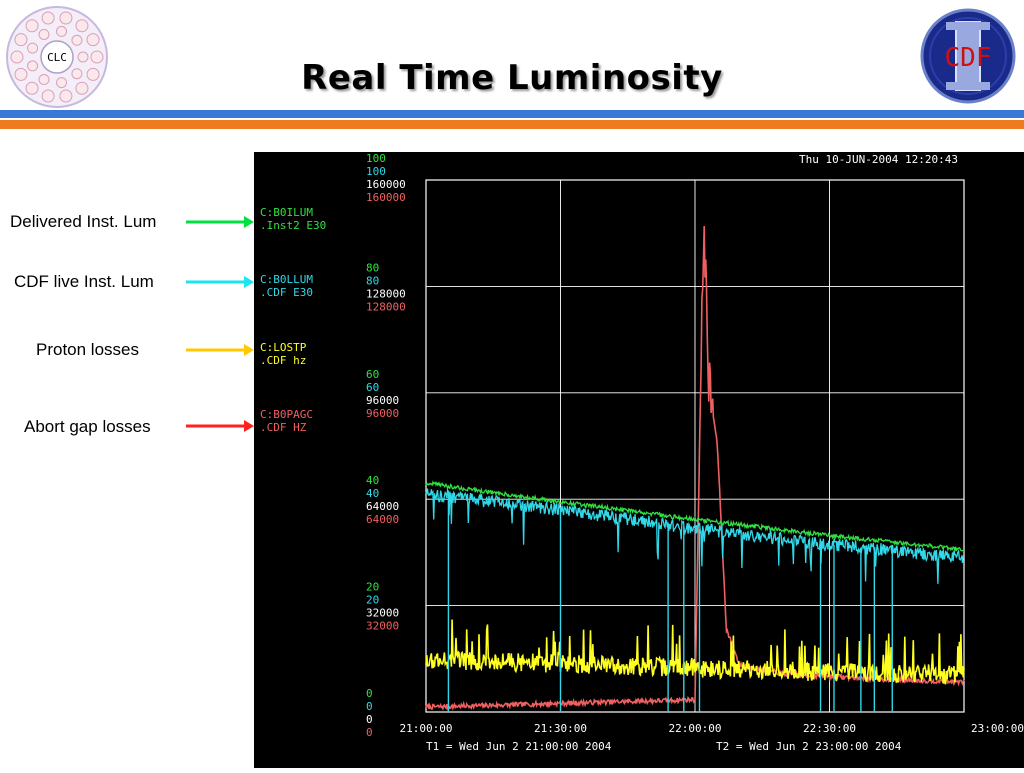 This screenshot has width=1024, height=773. What do you see at coordinates (286, 292) in the screenshot?
I see `legend-series-unit: .CDF E30` at bounding box center [286, 292].